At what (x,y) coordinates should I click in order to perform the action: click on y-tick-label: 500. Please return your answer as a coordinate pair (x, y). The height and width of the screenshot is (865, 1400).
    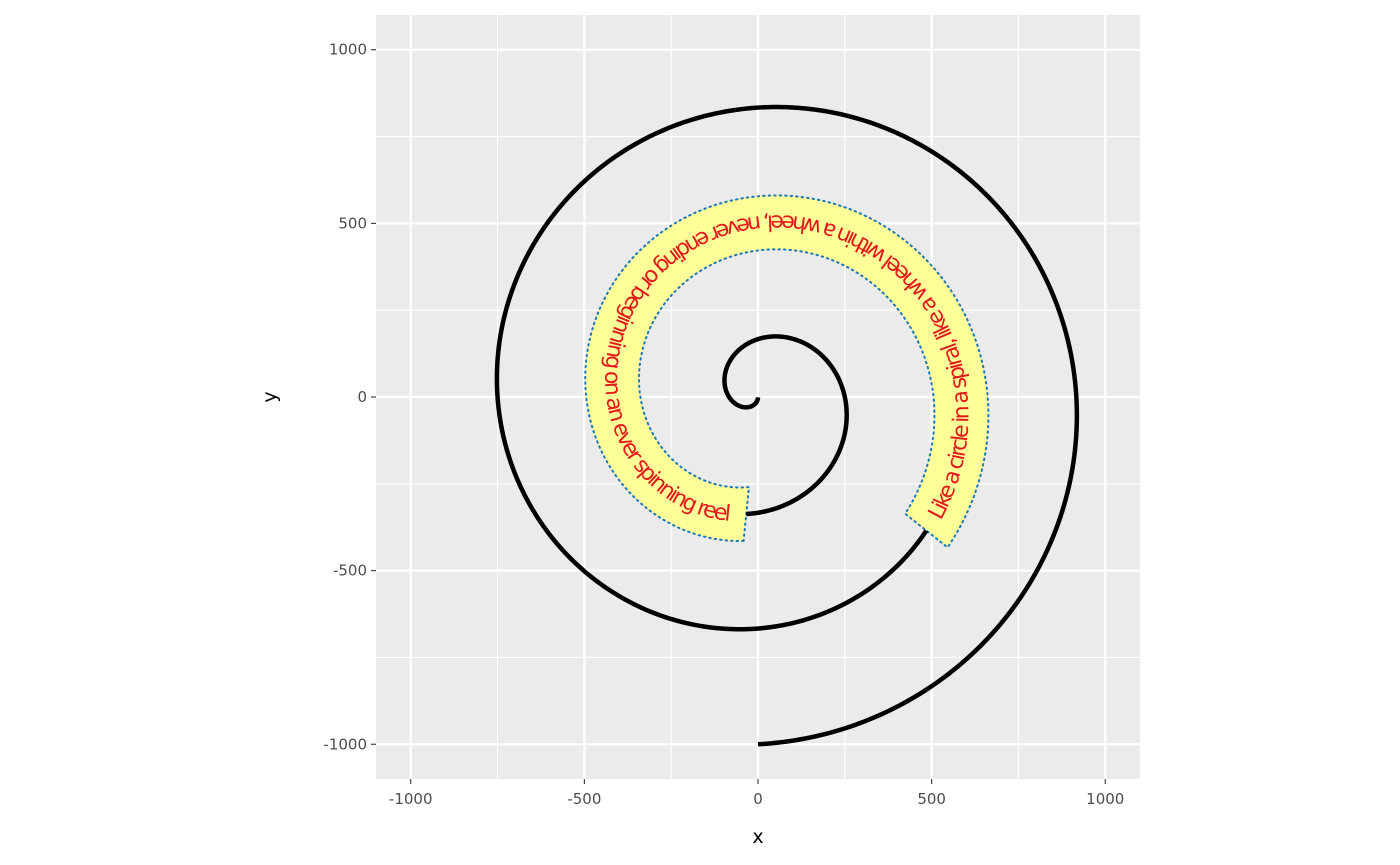
    Looking at the image, I should click on (352, 223).